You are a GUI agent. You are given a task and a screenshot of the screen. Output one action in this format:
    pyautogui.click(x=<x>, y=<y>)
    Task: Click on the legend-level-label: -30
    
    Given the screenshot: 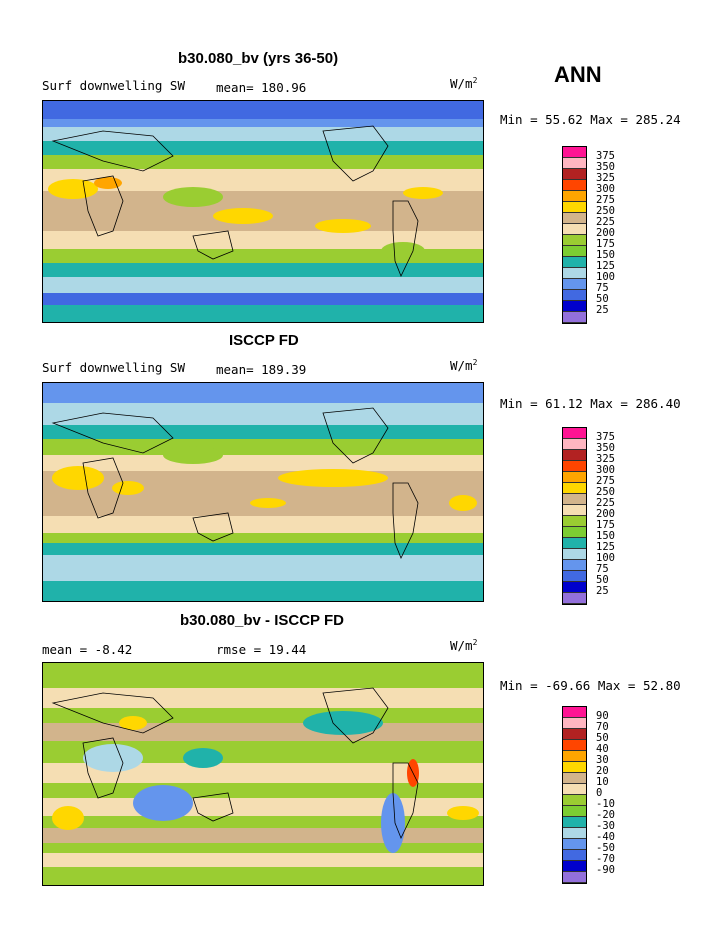 What is the action you would take?
    pyautogui.click(x=605, y=826)
    